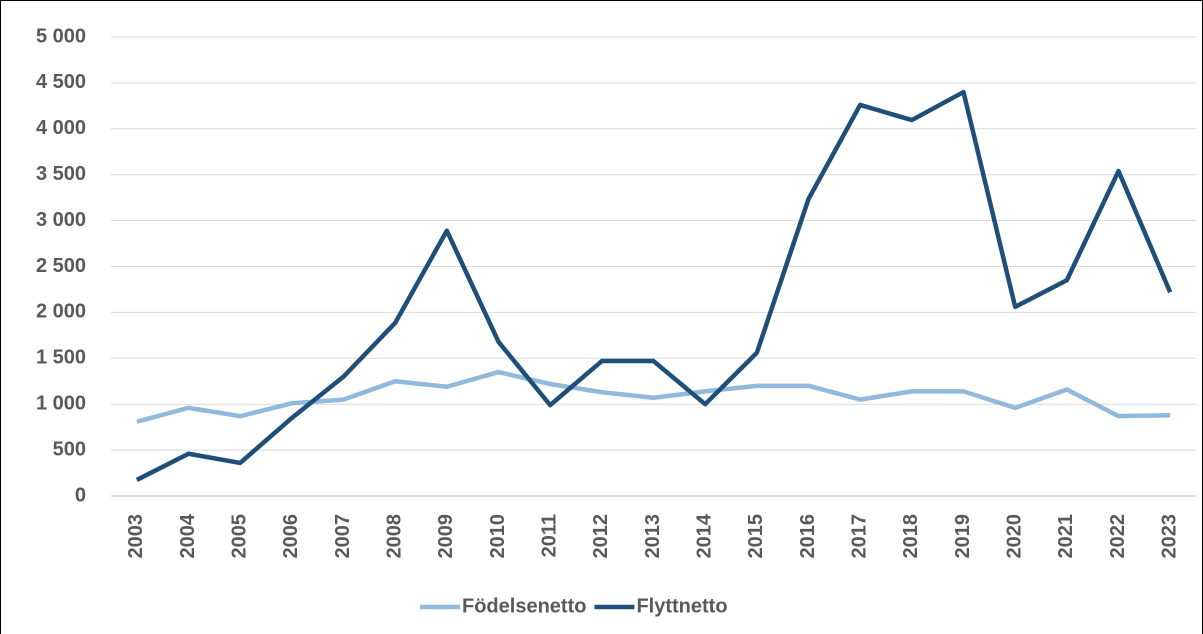 This screenshot has width=1203, height=634. What do you see at coordinates (61, 266) in the screenshot?
I see `y-tick-label: 2 500` at bounding box center [61, 266].